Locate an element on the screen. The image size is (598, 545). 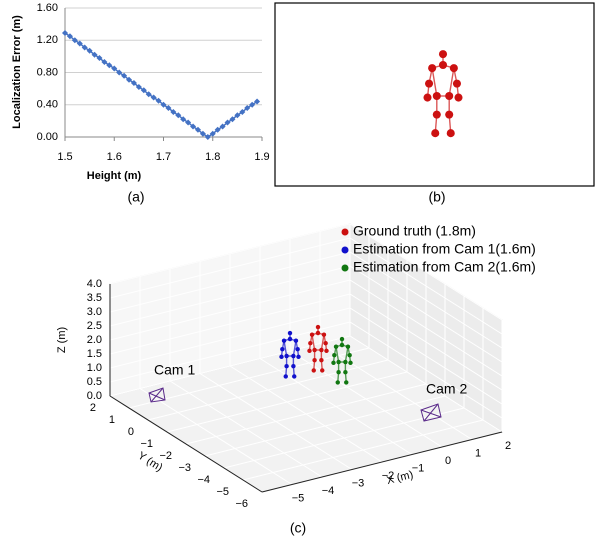
y-axis-title: Localization Error (m) is located at coordinates (17, 72).